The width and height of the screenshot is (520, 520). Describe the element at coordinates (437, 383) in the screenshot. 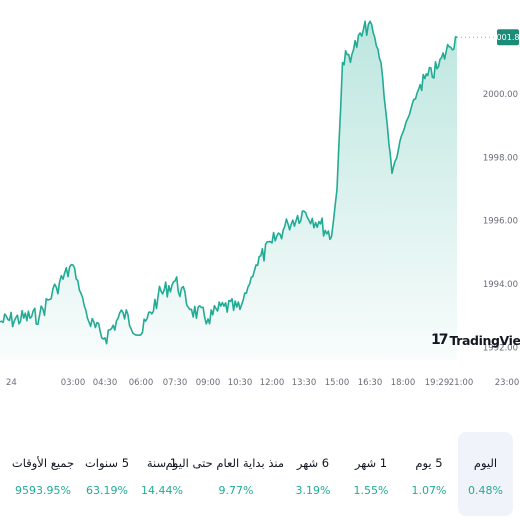

I see `x-tick-label: 19:29` at that location.